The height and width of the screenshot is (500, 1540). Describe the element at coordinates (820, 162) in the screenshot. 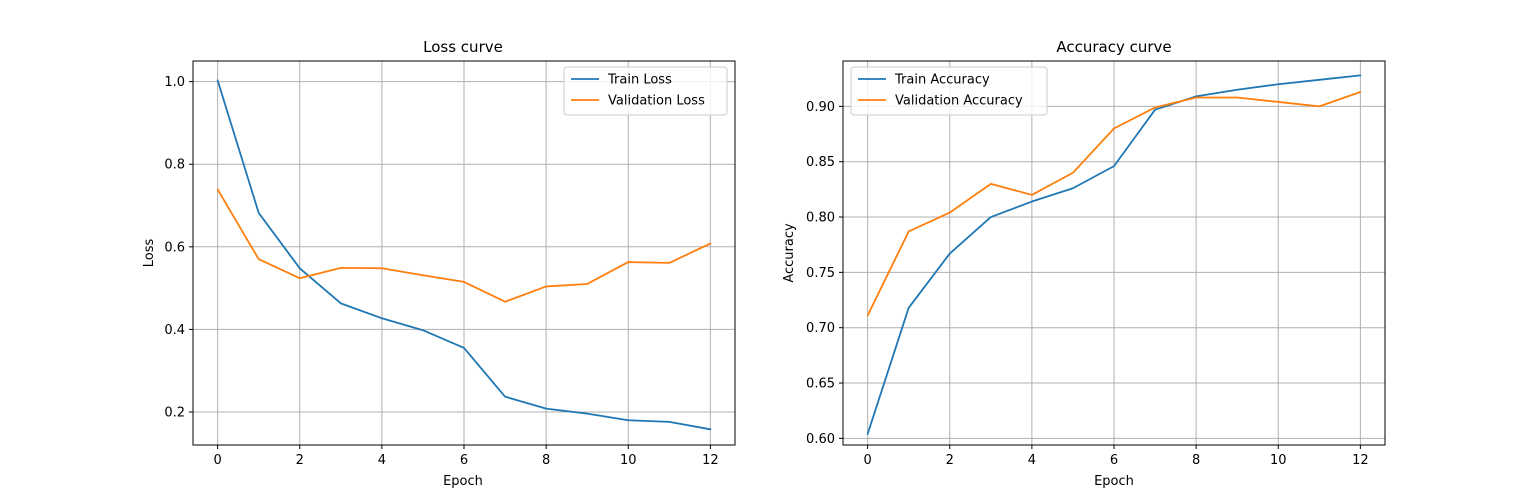

I see `y-tick-label: 0.85` at that location.